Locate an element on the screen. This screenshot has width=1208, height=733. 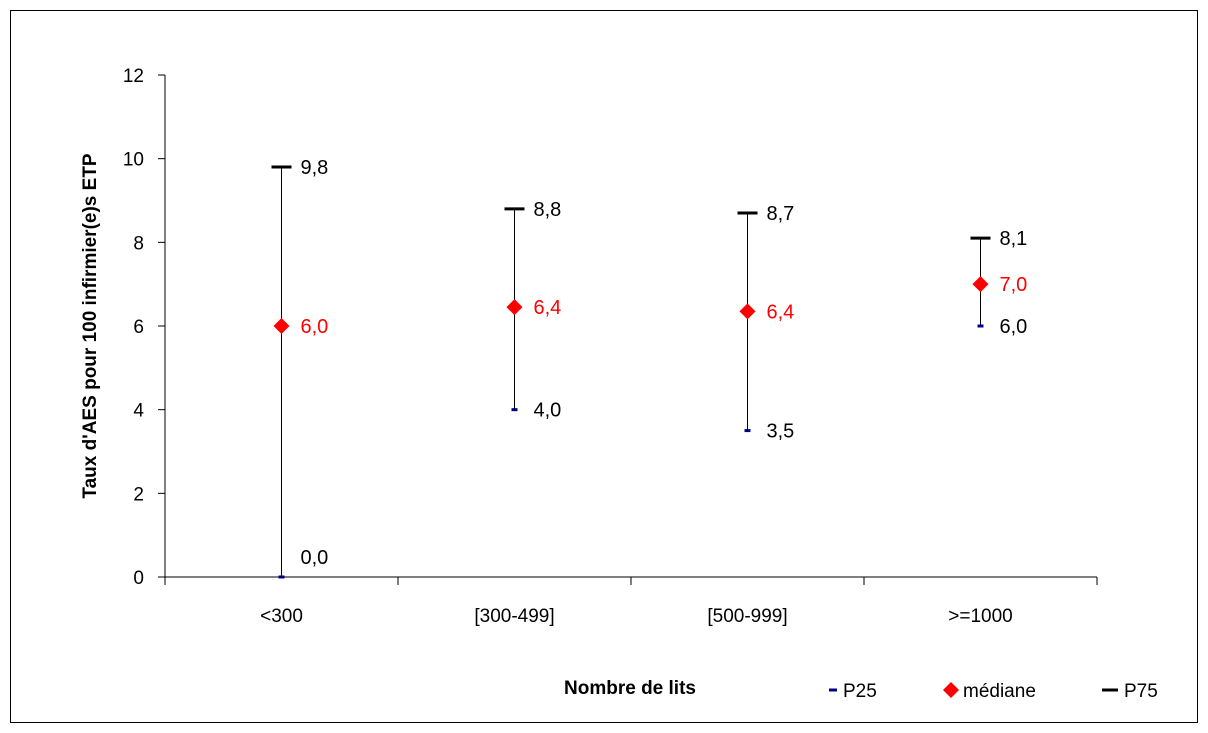
p25-value-label: 6,0 is located at coordinates (1014, 327).